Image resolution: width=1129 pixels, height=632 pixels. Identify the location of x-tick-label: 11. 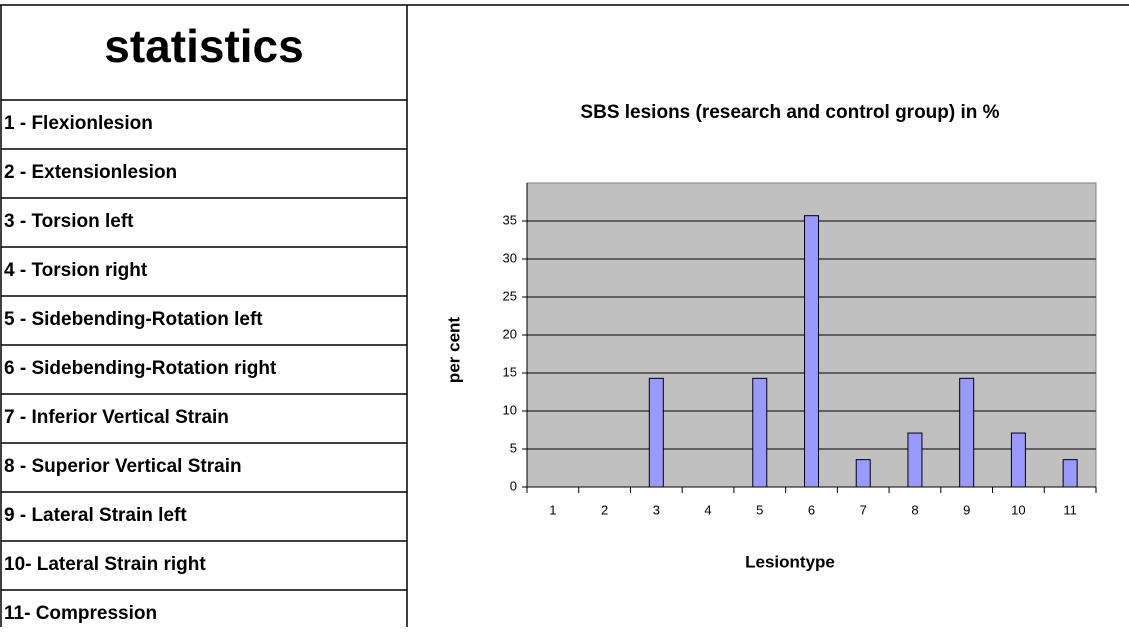
(1070, 509).